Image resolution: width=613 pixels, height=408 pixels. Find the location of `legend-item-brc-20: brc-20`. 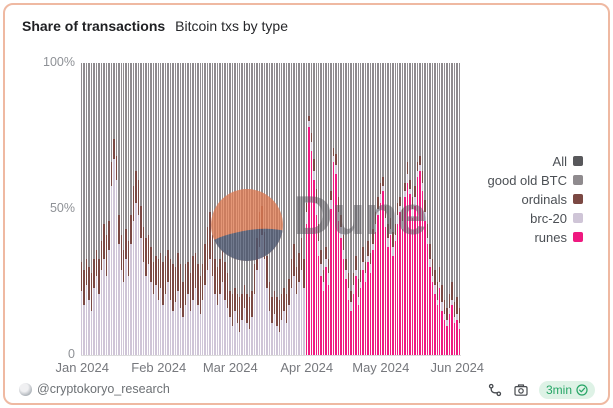

legend-item-brc-20: brc-20 is located at coordinates (556, 218).